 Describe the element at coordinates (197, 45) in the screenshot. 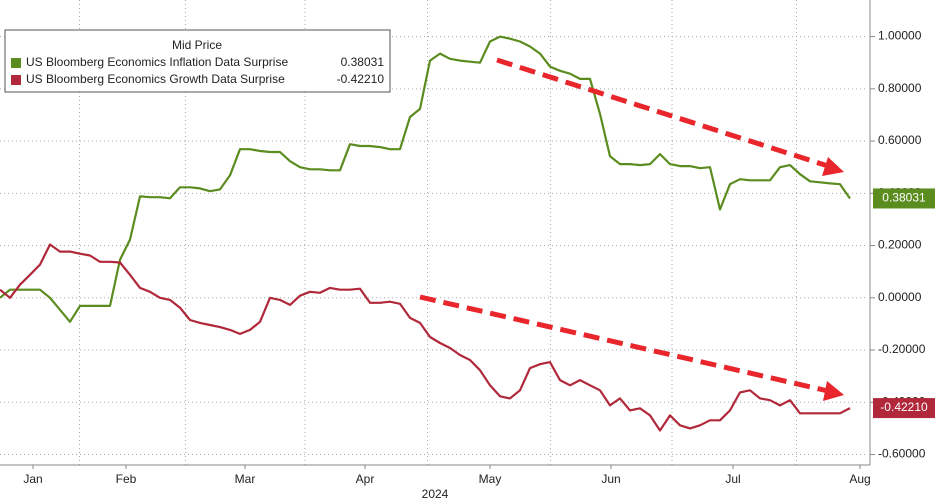

I see `legend-title: Mid Price` at that location.